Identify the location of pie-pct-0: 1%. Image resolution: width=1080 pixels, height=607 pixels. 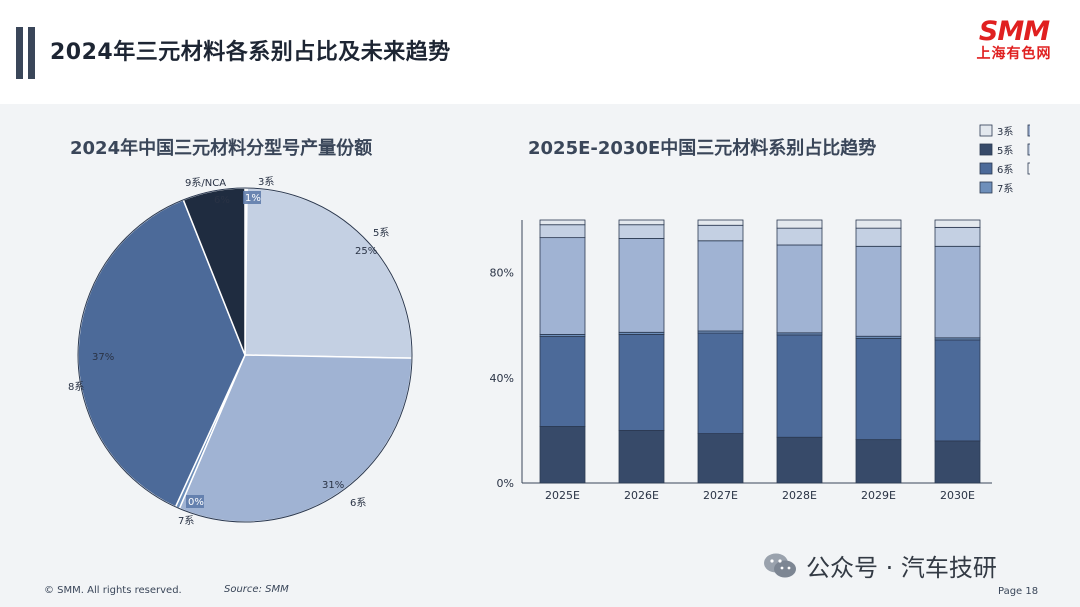
(253, 198).